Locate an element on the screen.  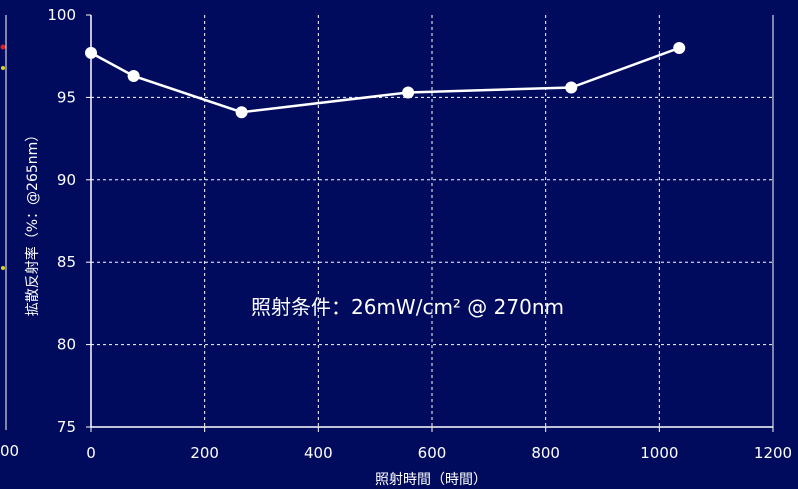
adjacent-chart-fragment is located at coordinates (3, 222).